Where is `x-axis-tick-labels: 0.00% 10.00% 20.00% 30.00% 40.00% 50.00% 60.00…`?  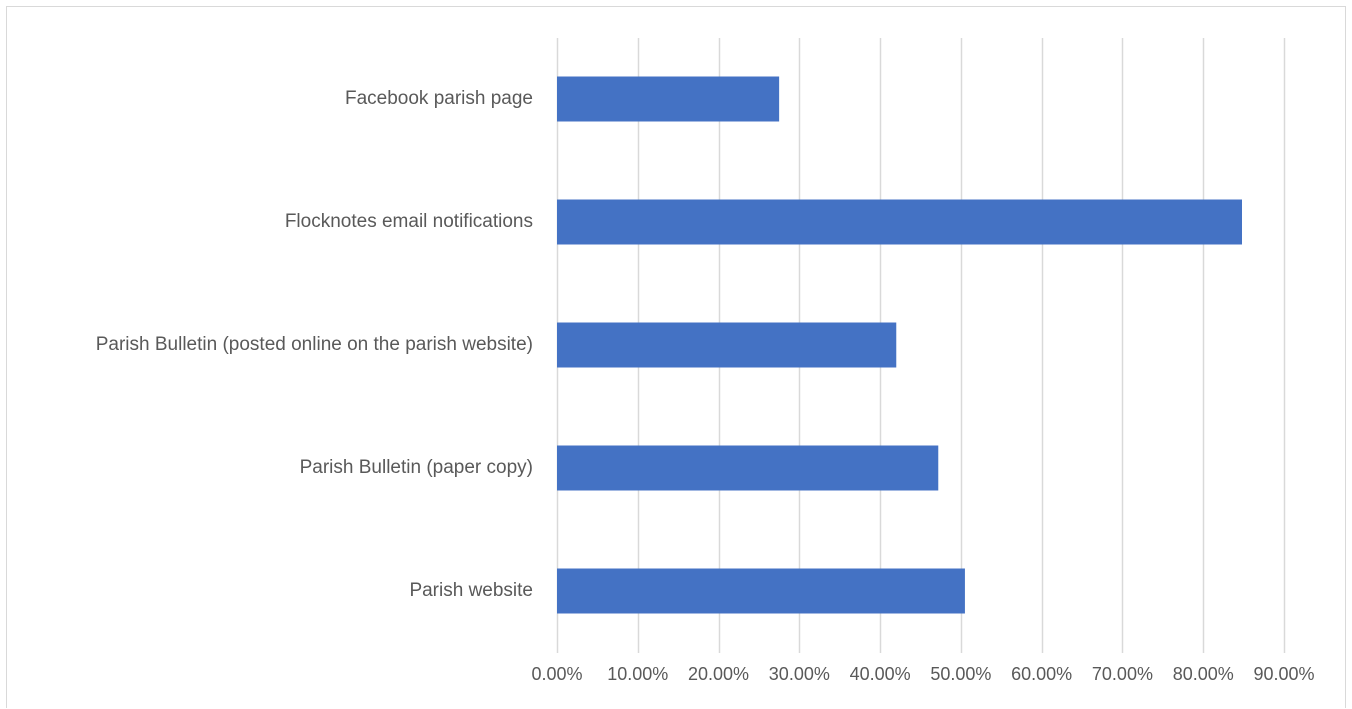
x-axis-tick-labels: 0.00% 10.00% 20.00% 30.00% 40.00% 50.00% 60.00… is located at coordinates (922, 674).